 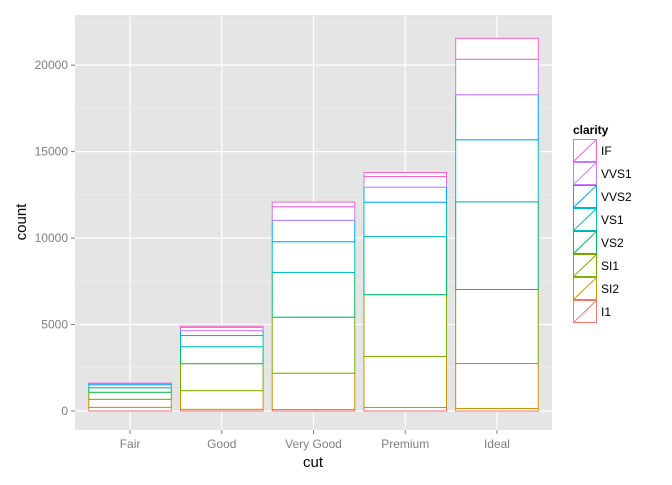 What do you see at coordinates (610, 266) in the screenshot?
I see `legend-label: SI1` at bounding box center [610, 266].